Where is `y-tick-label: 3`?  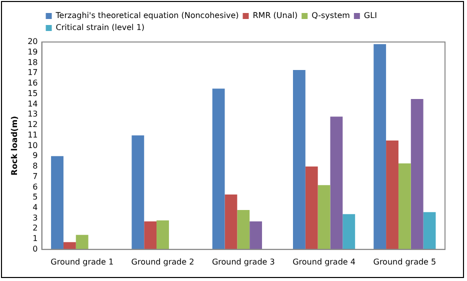 y-tick-label: 3 is located at coordinates (35, 217).